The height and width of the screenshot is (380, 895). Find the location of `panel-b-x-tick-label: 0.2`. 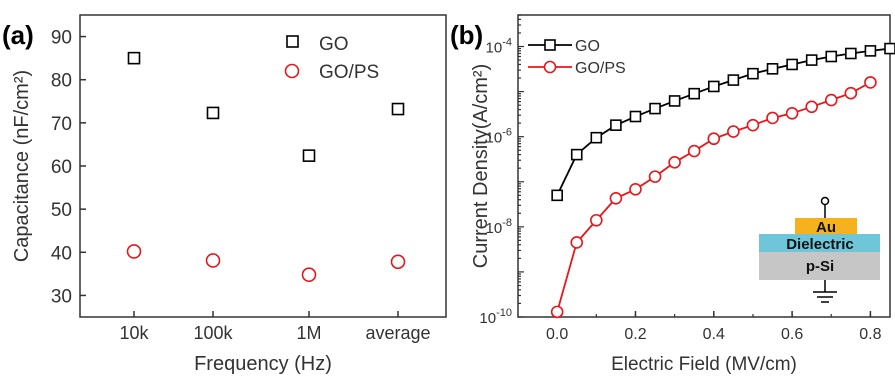

panel-b-x-tick-label: 0.2 is located at coordinates (635, 334).